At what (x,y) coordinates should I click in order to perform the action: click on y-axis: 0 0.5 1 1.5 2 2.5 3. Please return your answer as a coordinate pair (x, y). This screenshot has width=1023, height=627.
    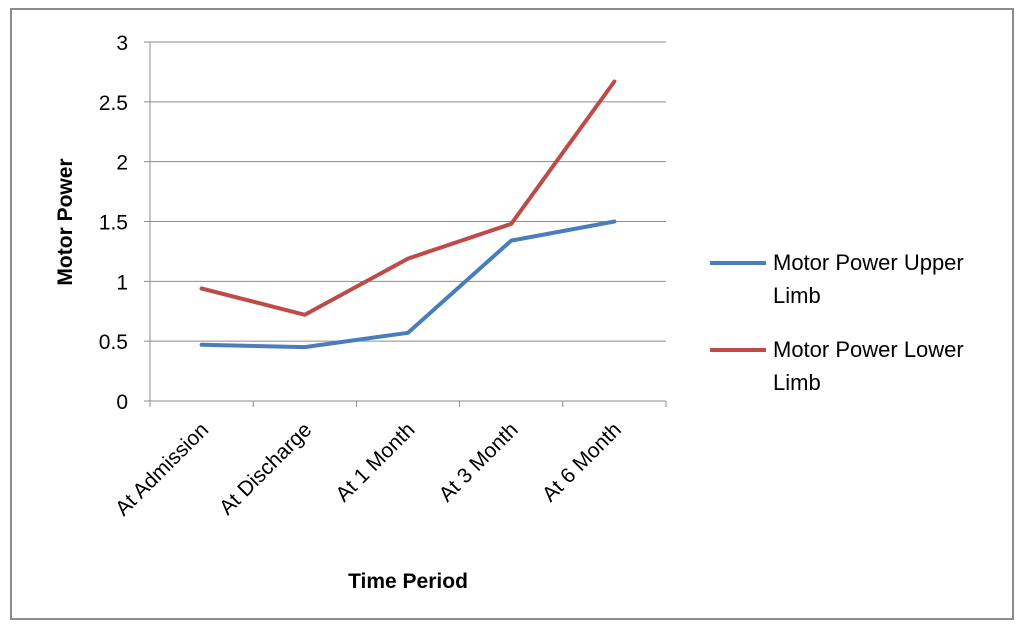
    Looking at the image, I should click on (125, 223).